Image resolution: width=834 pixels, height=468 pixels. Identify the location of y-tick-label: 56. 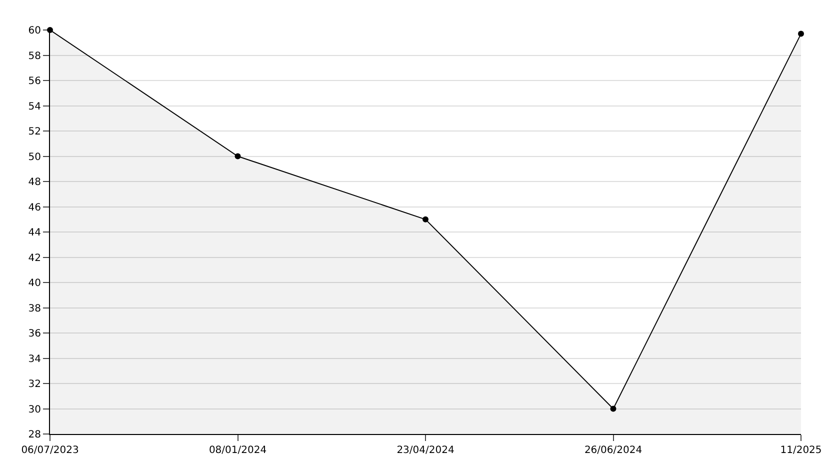
(34, 81).